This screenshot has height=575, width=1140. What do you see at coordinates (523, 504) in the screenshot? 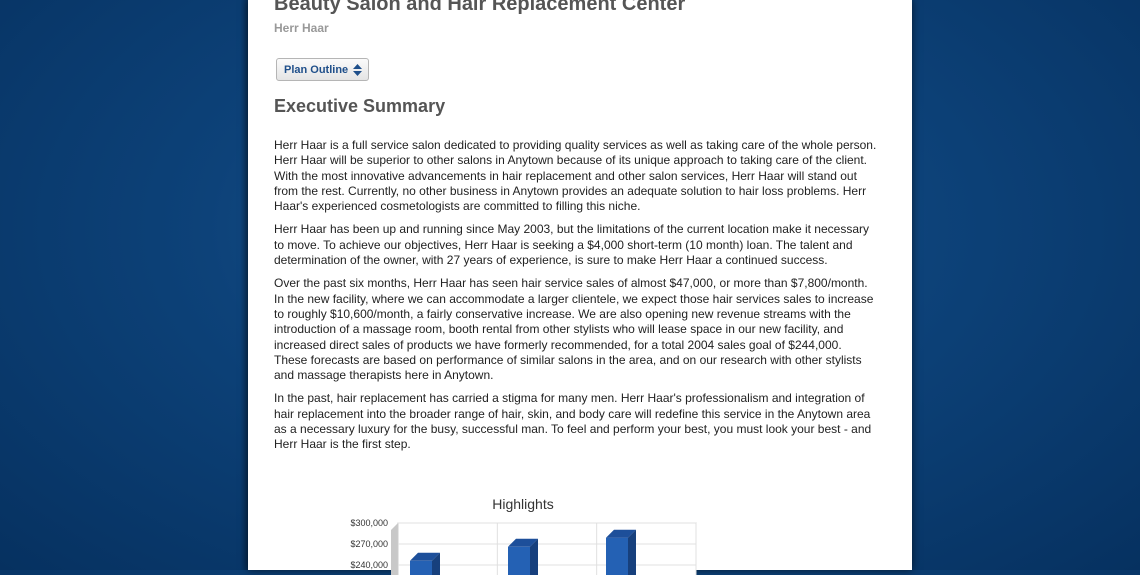
I see `chart-title: Highlights` at bounding box center [523, 504].